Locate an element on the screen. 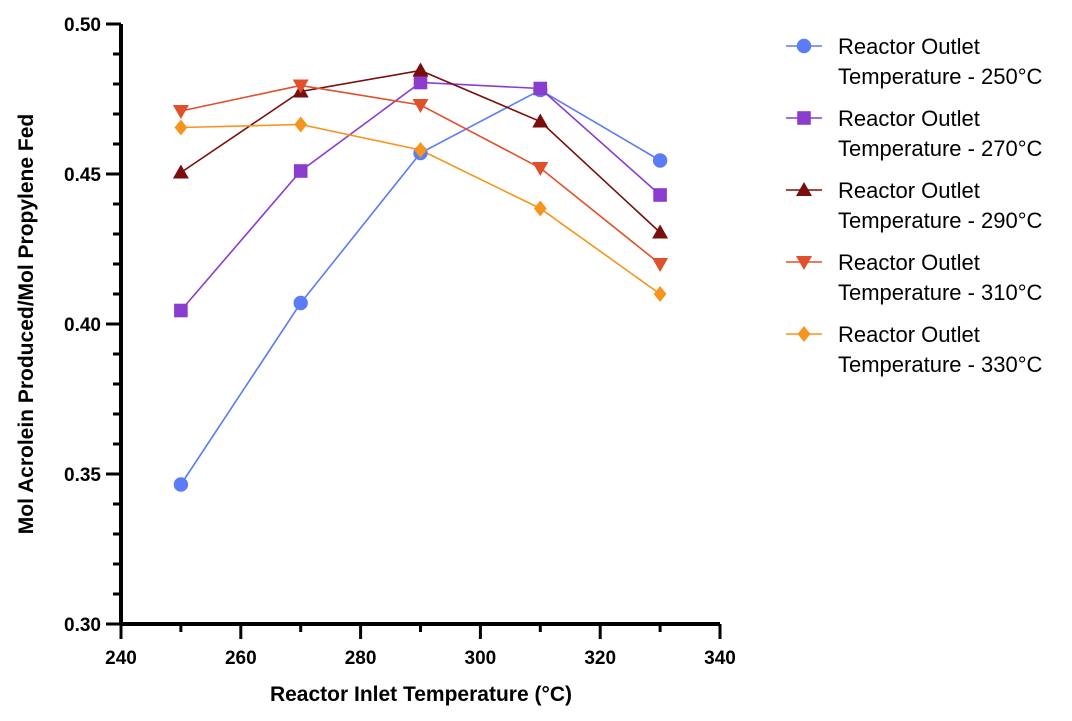 The width and height of the screenshot is (1072, 721). legend-label: Temperature - 310°C is located at coordinates (940, 292).